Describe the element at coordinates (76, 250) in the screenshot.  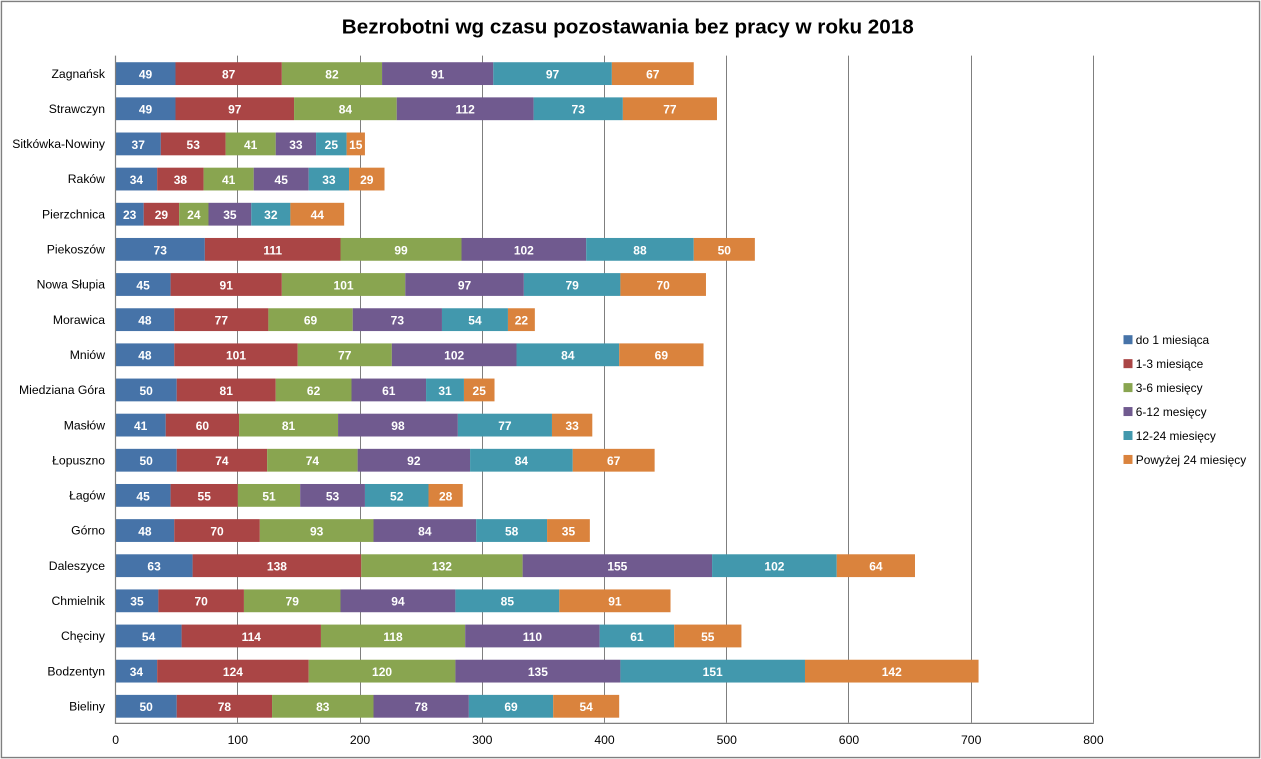
I see `svg-text: Piekoszów` at that location.